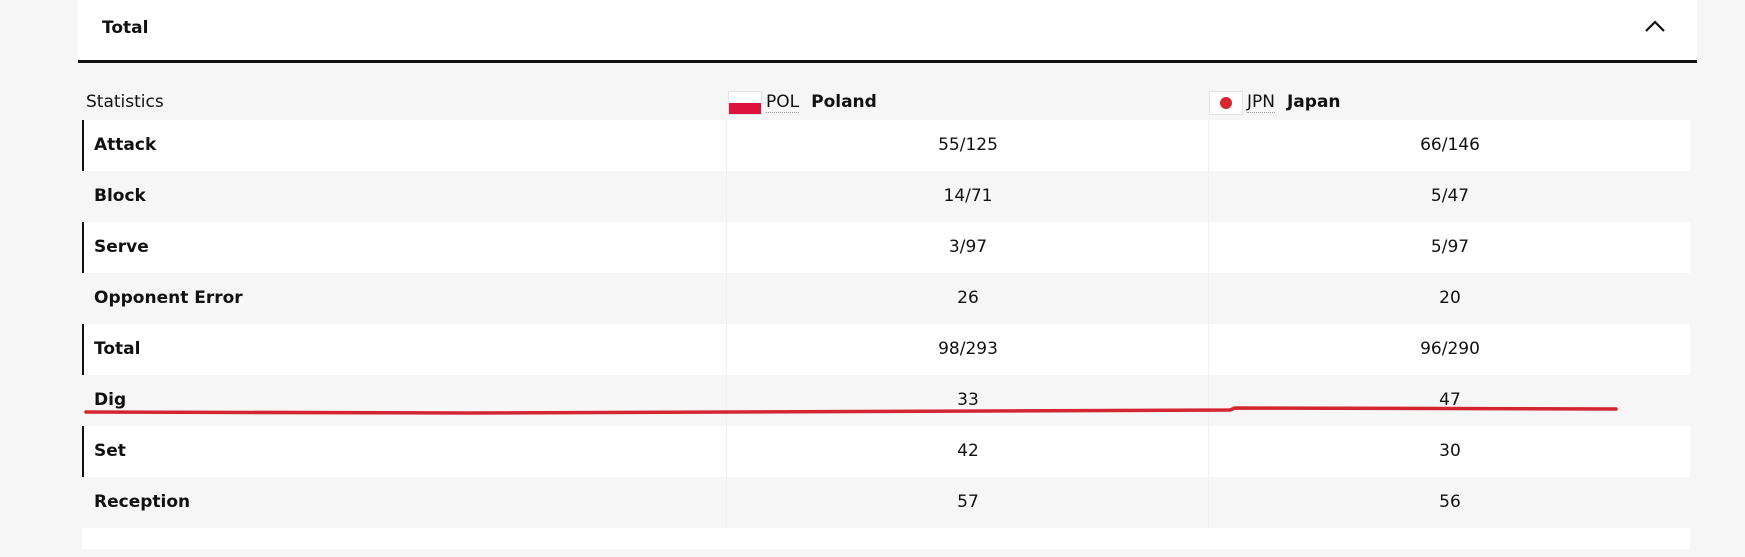 This screenshot has height=557, width=1745. Describe the element at coordinates (967, 502) in the screenshot. I see `stat-value: 57` at that location.